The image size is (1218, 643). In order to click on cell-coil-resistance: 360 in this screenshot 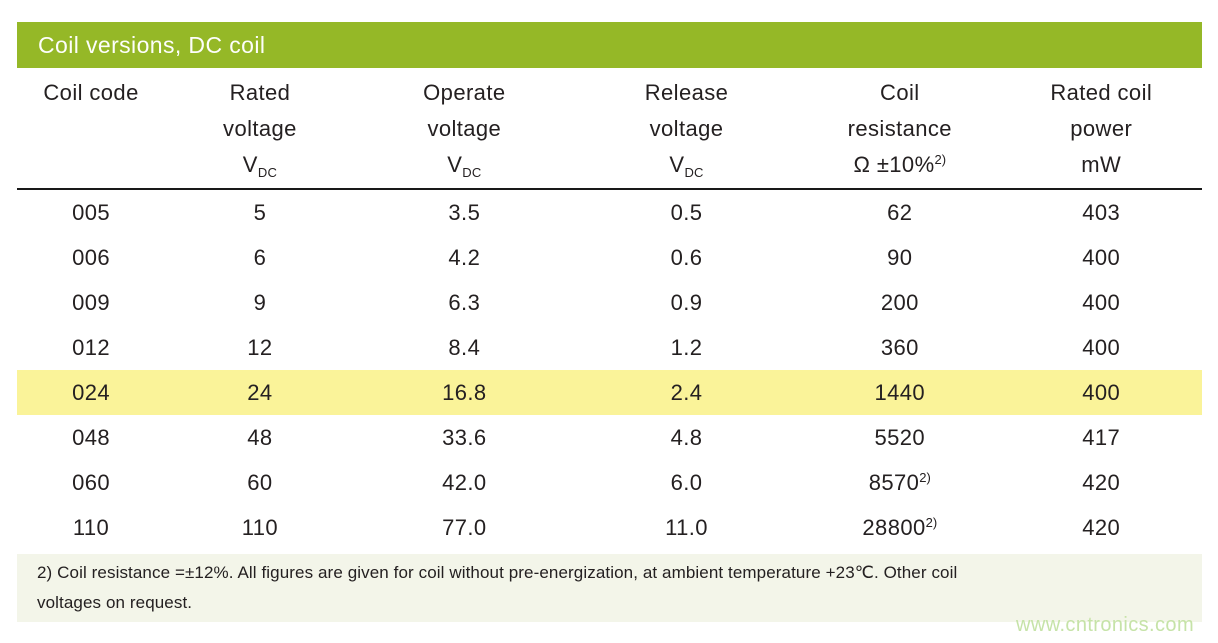, I will do `click(899, 349)`.